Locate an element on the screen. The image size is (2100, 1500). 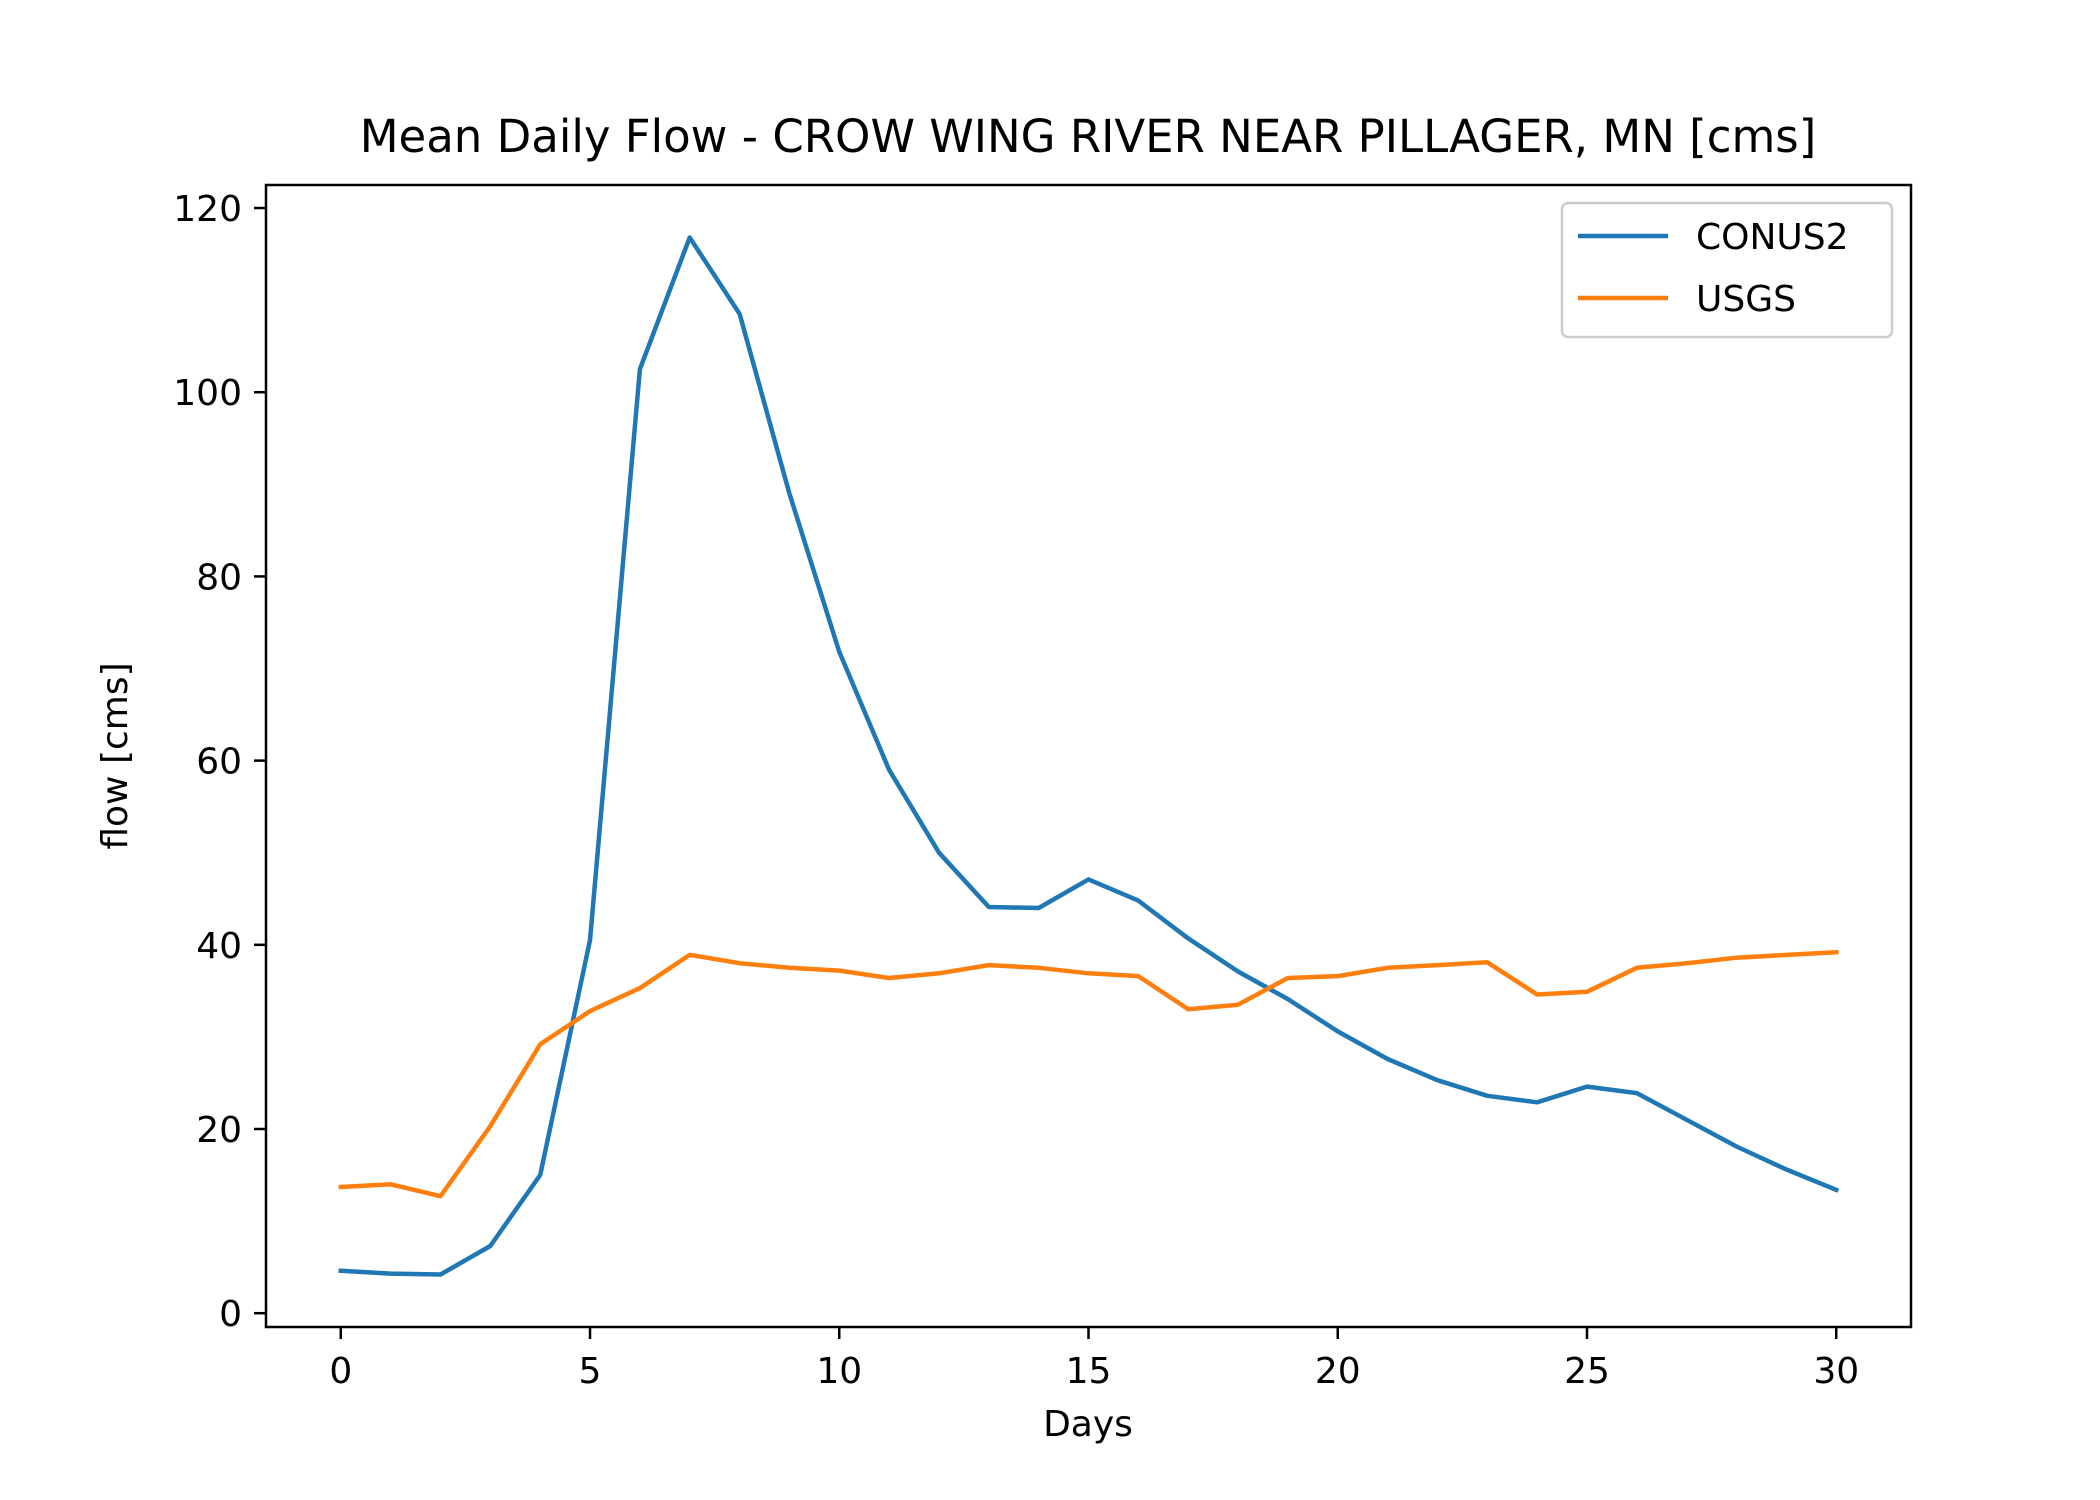
y-tick-label: 120 is located at coordinates (207, 209).